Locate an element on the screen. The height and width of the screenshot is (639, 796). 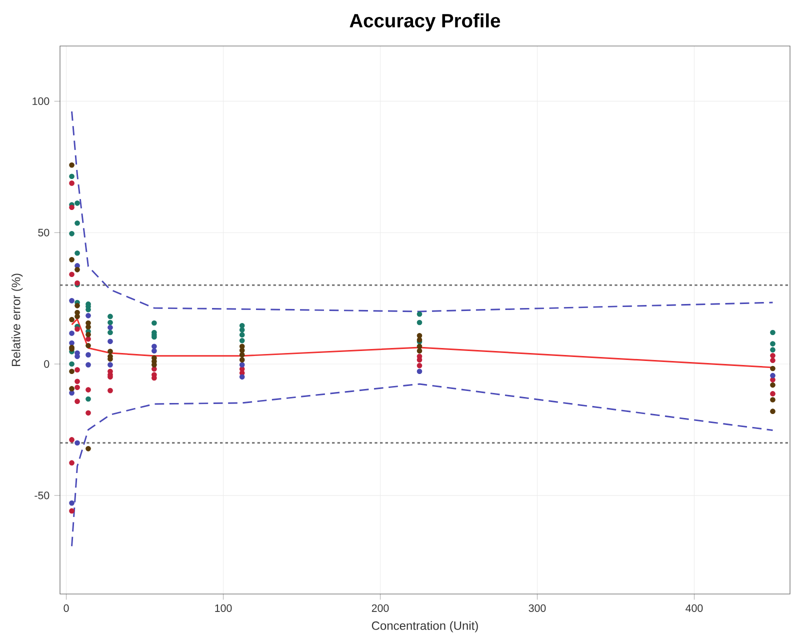
y-tick-label: -50 is located at coordinates (42, 496).